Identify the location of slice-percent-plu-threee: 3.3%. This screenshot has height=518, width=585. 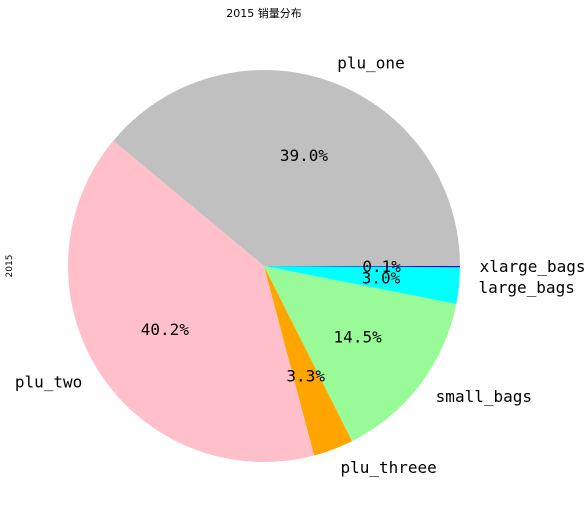
(305, 375).